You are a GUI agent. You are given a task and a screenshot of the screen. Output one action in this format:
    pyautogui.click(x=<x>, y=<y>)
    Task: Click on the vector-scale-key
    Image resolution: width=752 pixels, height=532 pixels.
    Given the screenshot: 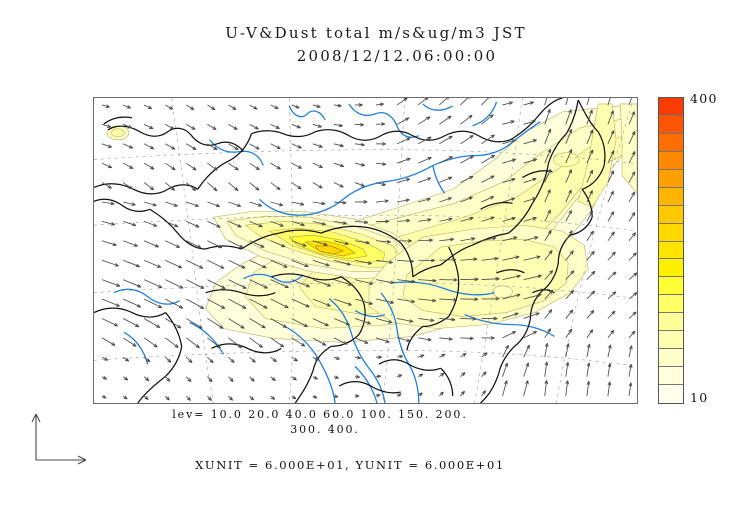 What is the action you would take?
    pyautogui.click(x=59, y=439)
    